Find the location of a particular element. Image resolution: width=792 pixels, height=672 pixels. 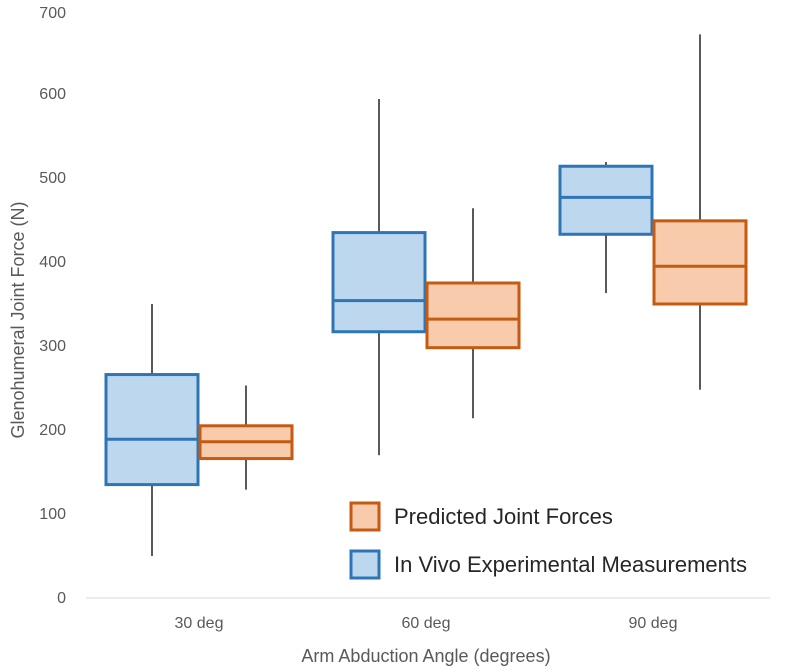

y-axis: 0 100 200 300 400 500 600 700 is located at coordinates (52, 306).